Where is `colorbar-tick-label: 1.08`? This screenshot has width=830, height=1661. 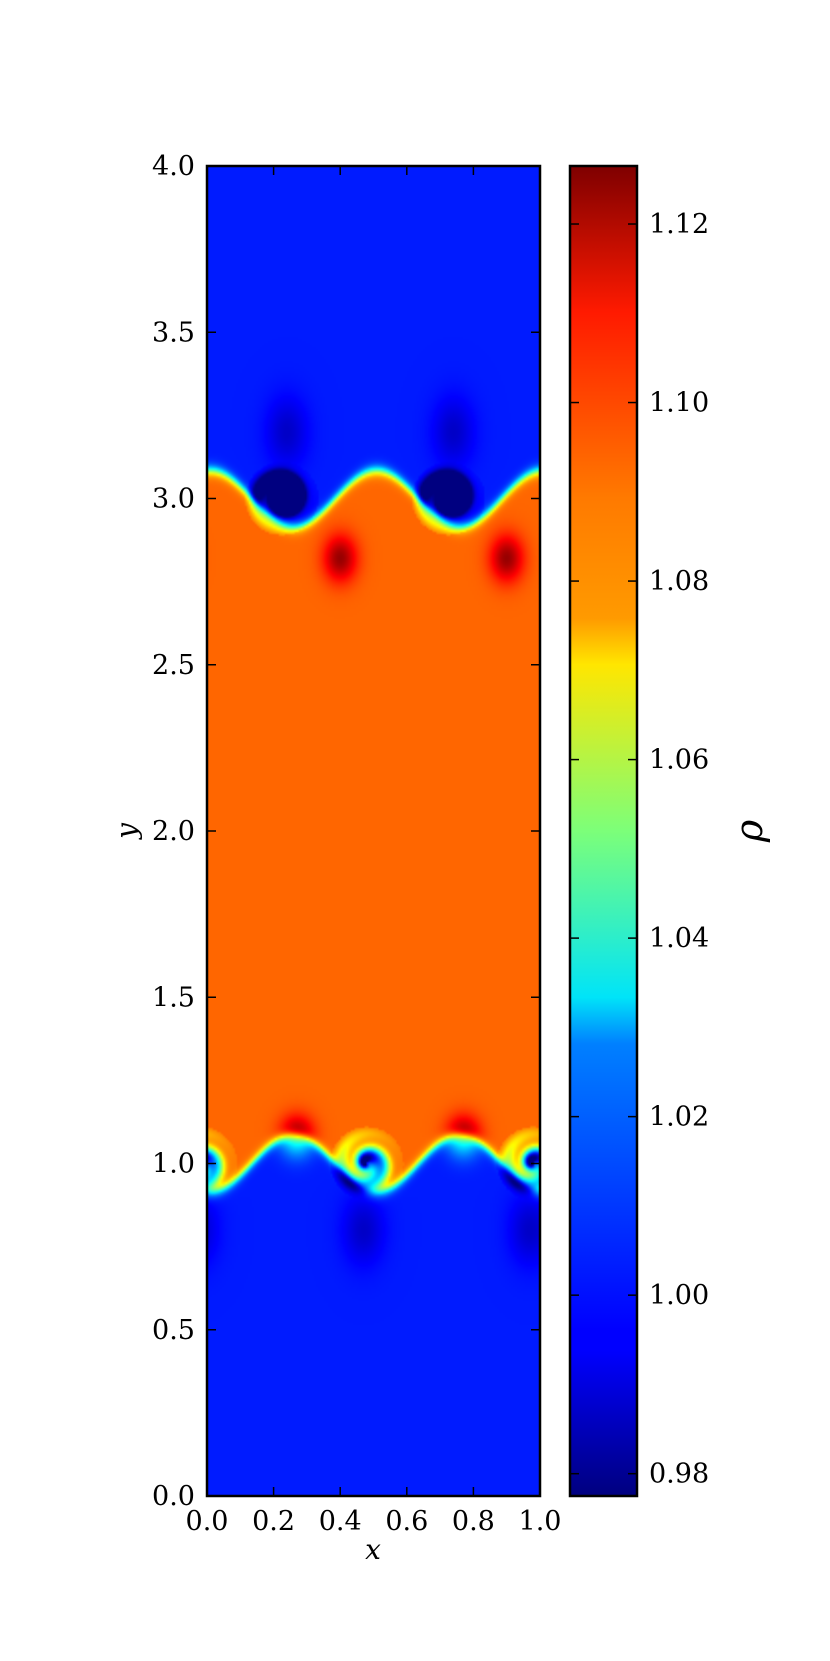
colorbar-tick-label: 1.08 is located at coordinates (679, 581).